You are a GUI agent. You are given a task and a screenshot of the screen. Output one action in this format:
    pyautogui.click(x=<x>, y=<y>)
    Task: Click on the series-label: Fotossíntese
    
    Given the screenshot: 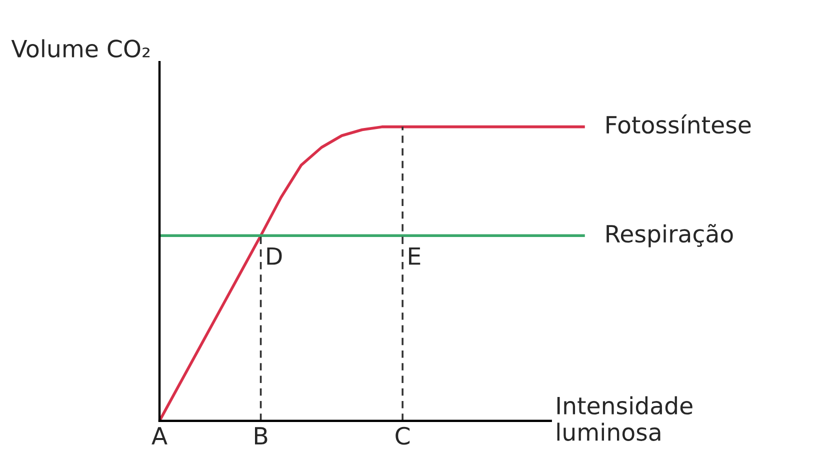 What is the action you would take?
    pyautogui.click(x=678, y=124)
    